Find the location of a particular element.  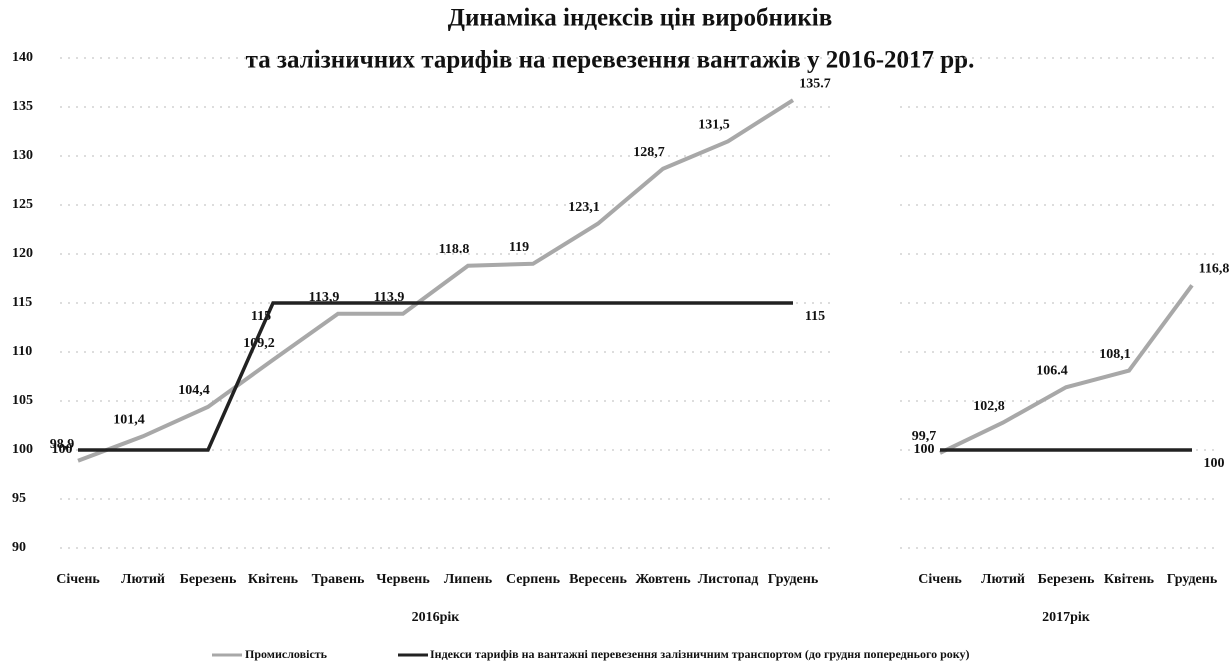

x-axis-label: 2017рік is located at coordinates (1066, 617).